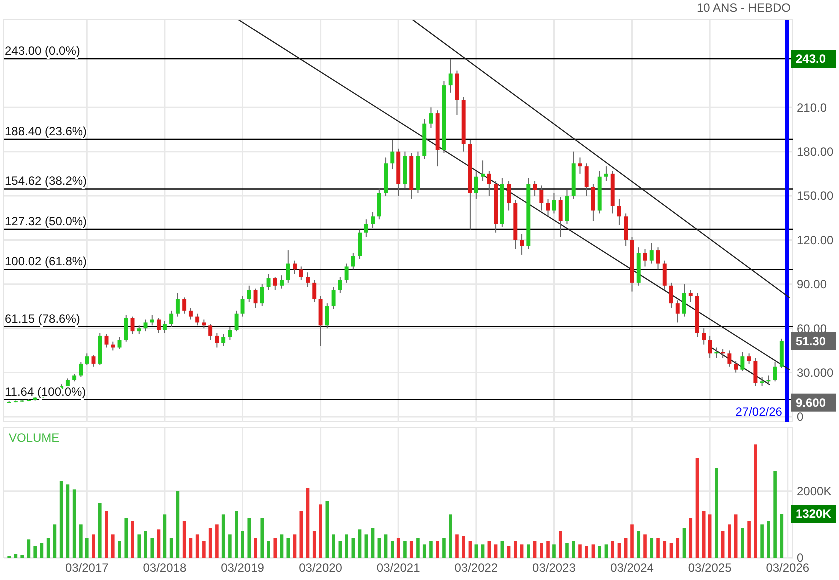 Image resolution: width=839 pixels, height=580 pixels. Describe the element at coordinates (165, 568) in the screenshot. I see `x-tick-label: 03/2018` at that location.